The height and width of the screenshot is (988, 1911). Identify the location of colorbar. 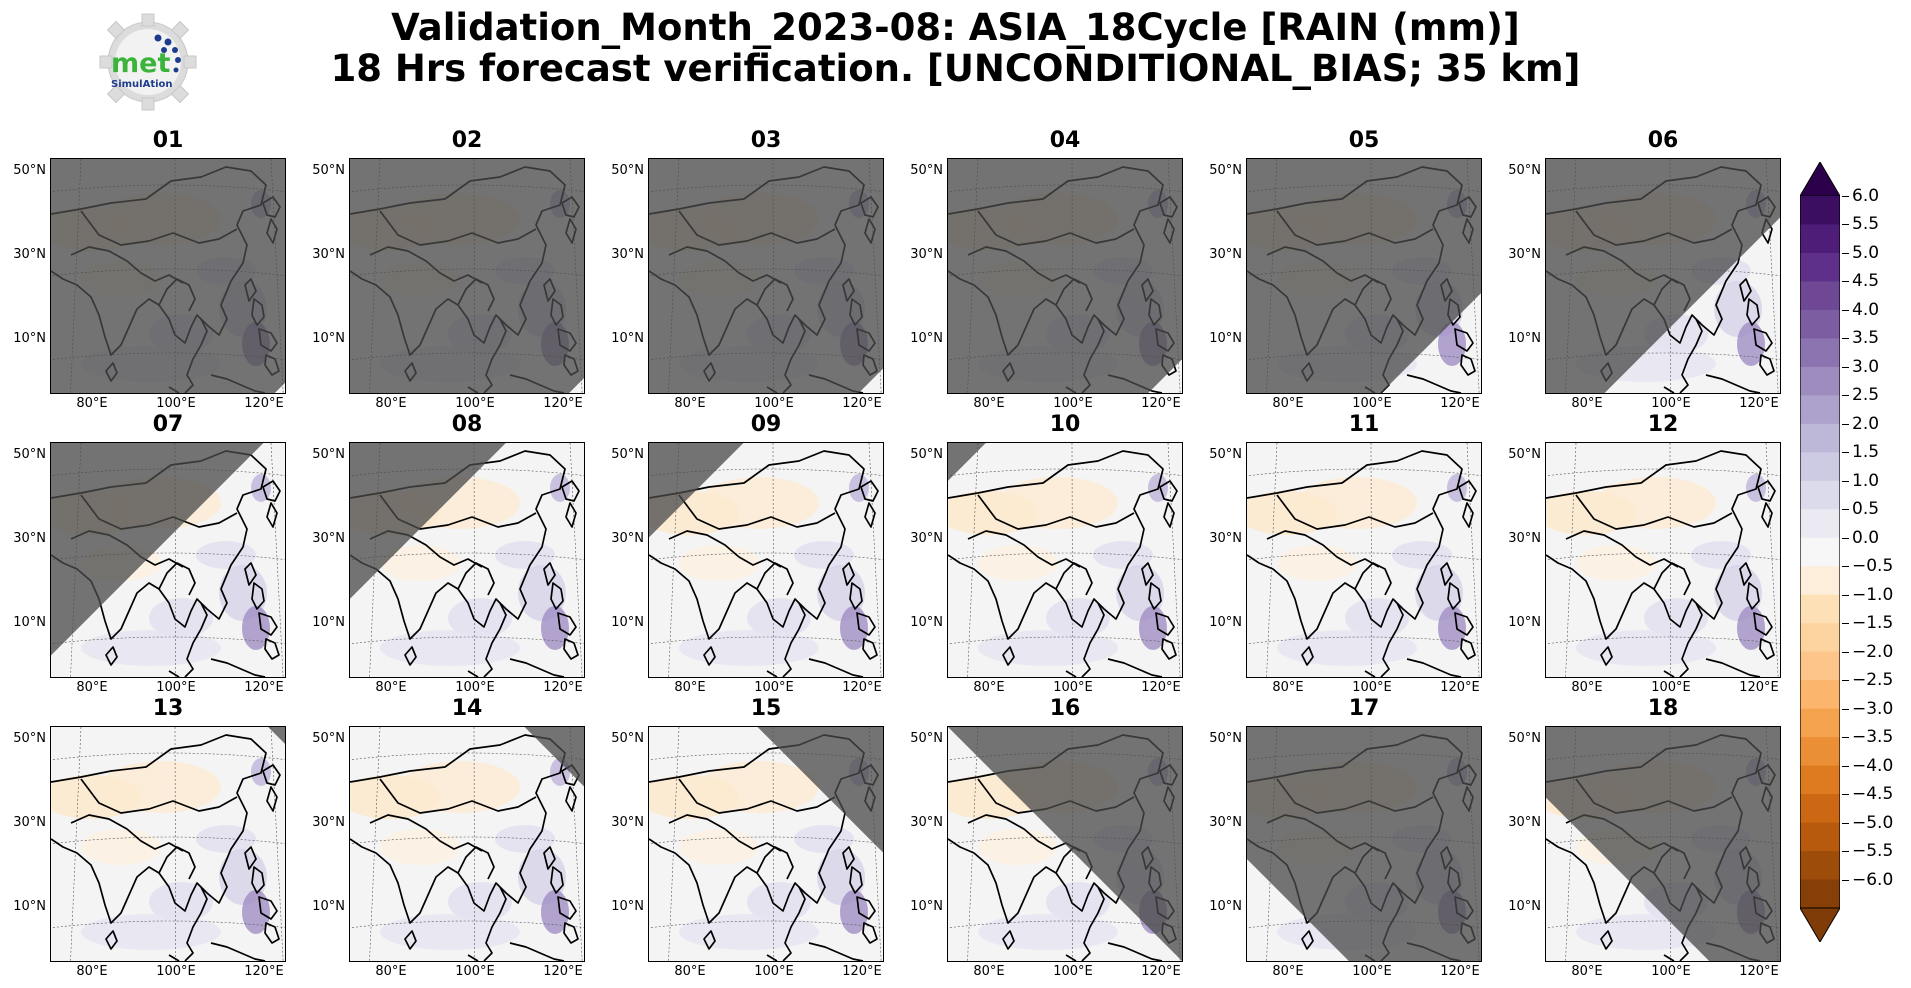
(1820, 552).